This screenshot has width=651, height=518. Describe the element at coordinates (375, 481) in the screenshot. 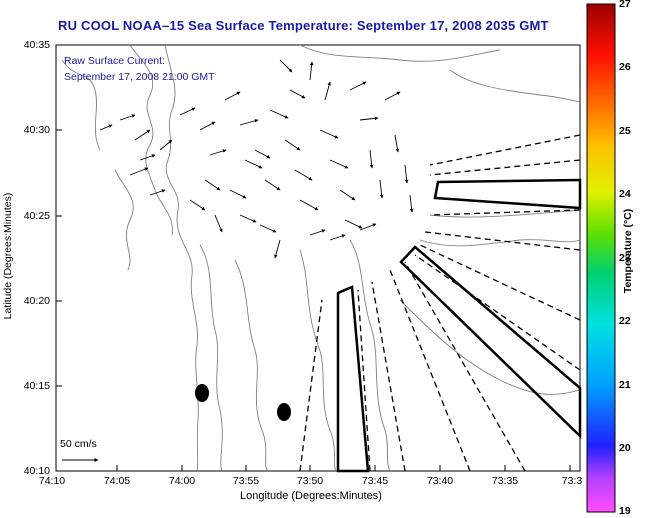

I see `x-tick: 73:45` at that location.